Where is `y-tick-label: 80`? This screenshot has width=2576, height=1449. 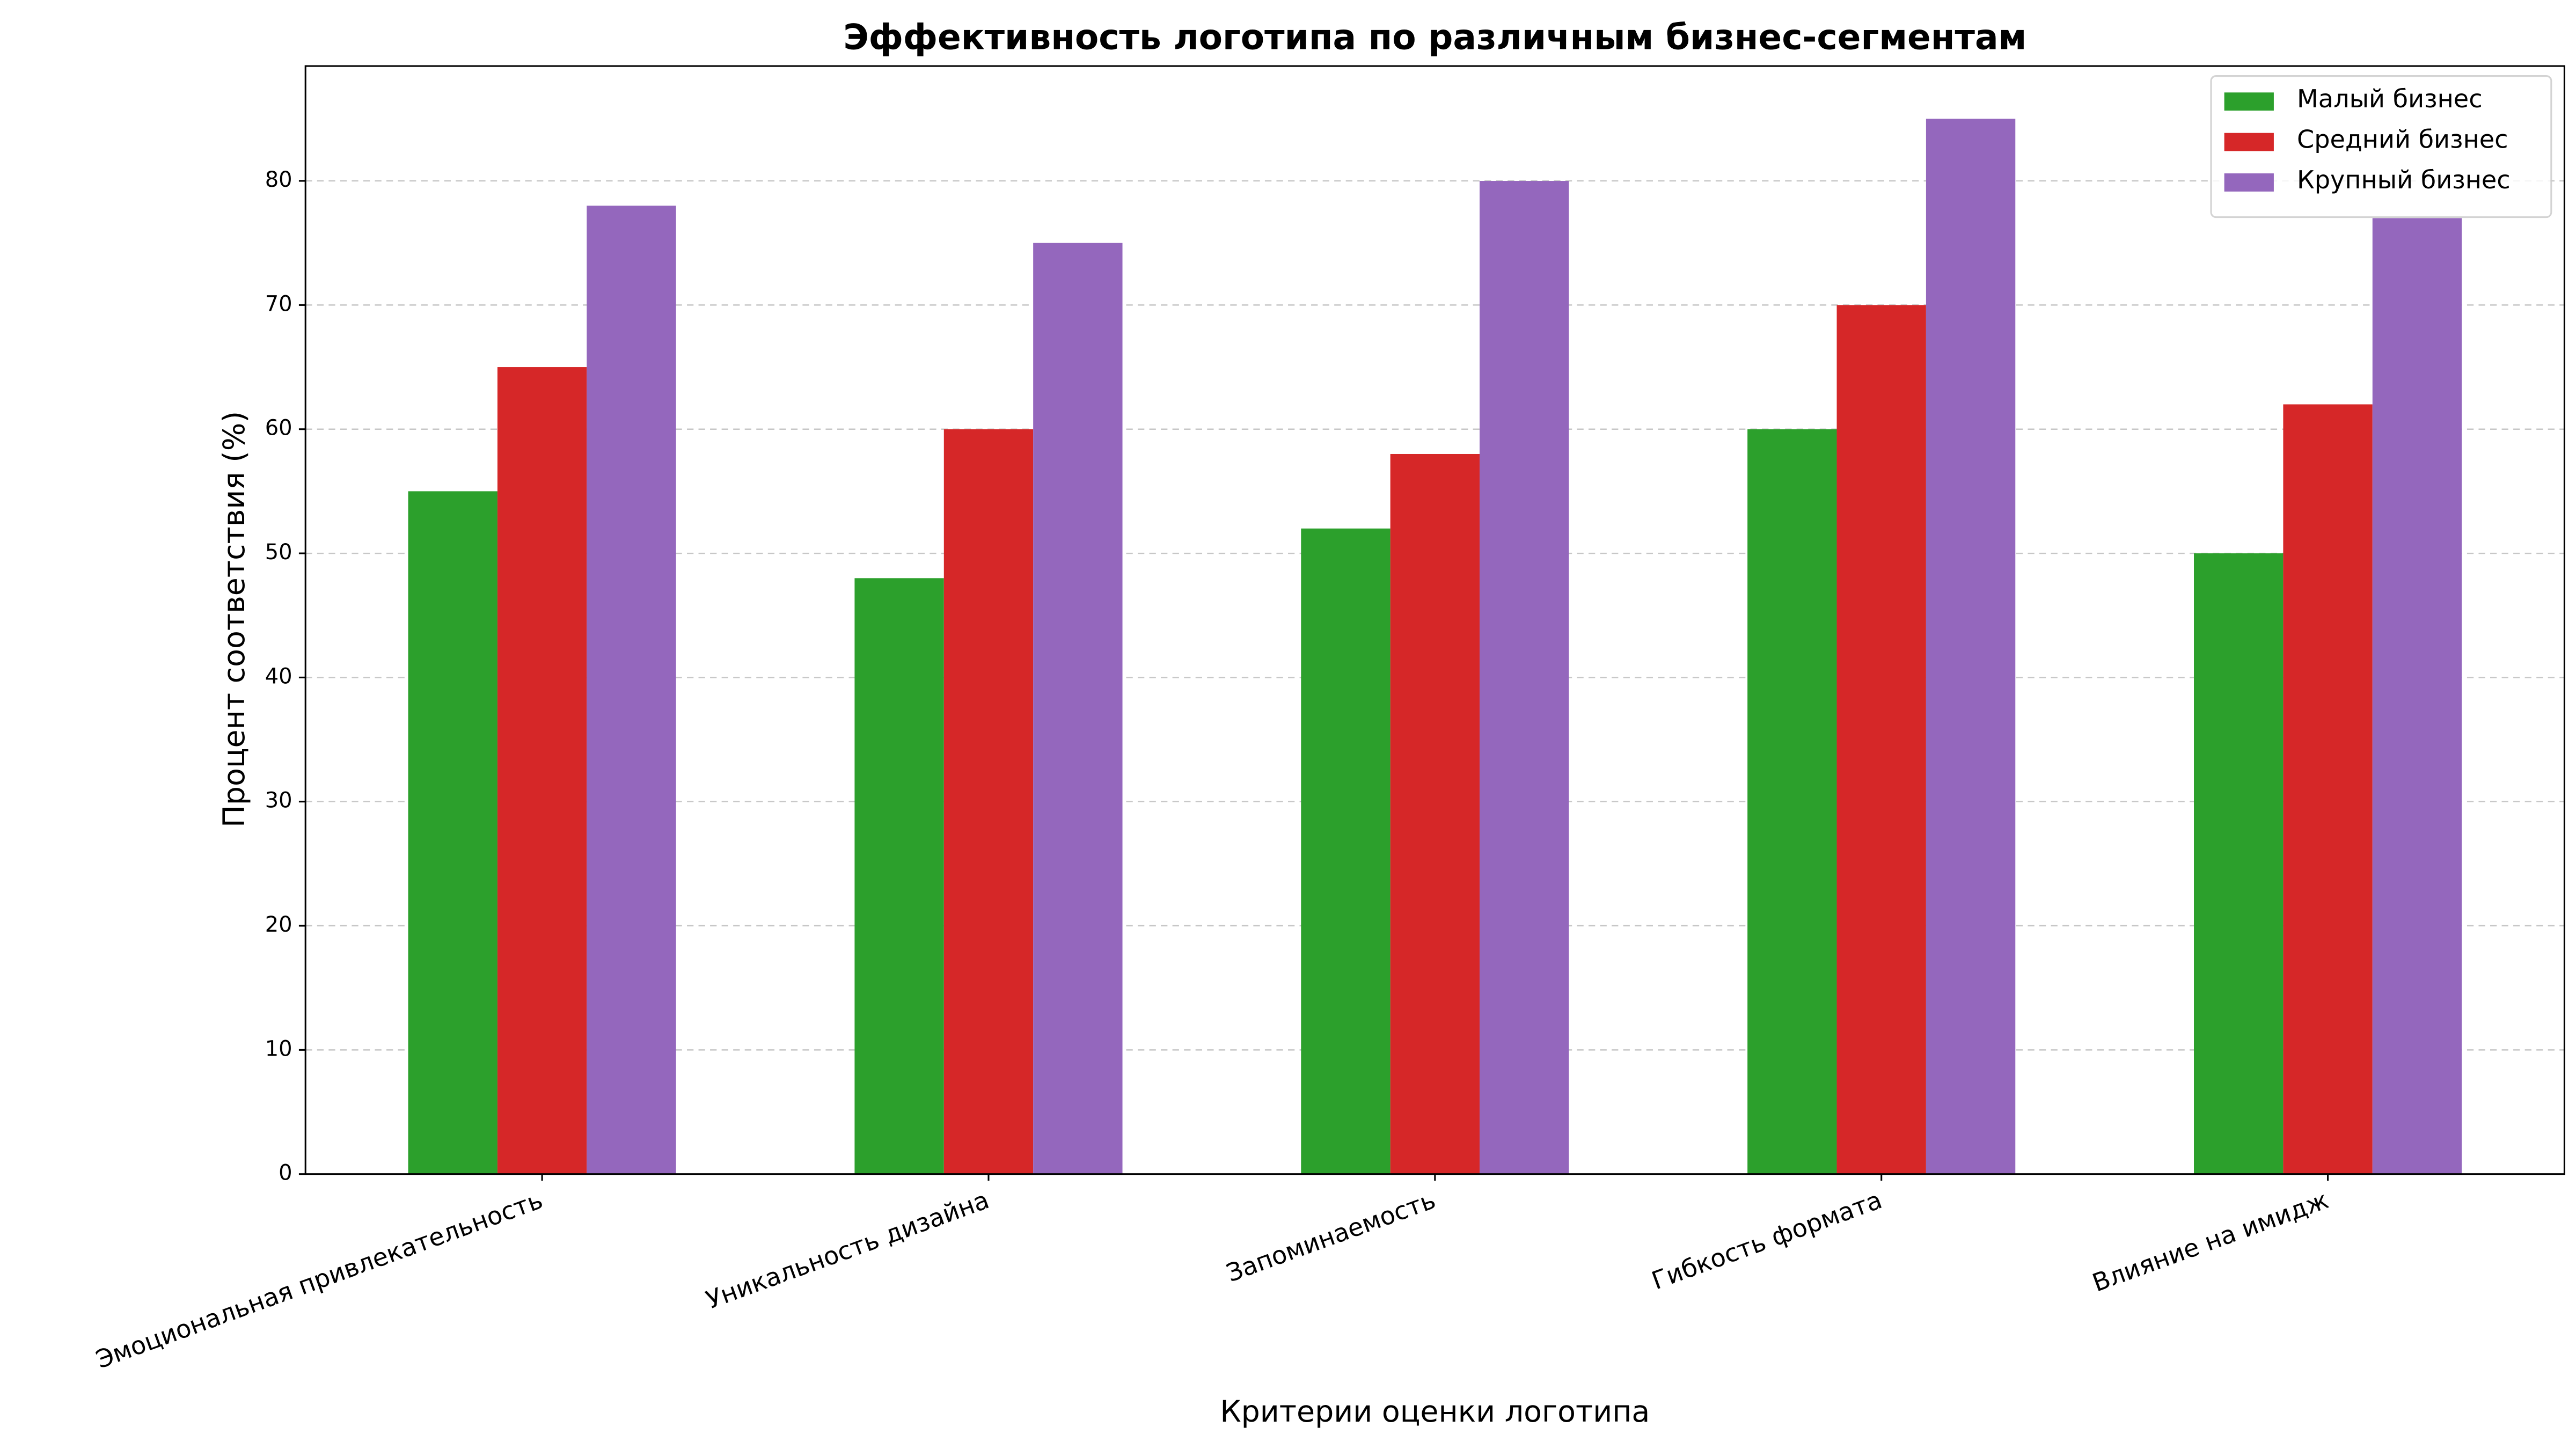 y-tick-label: 80 is located at coordinates (278, 179).